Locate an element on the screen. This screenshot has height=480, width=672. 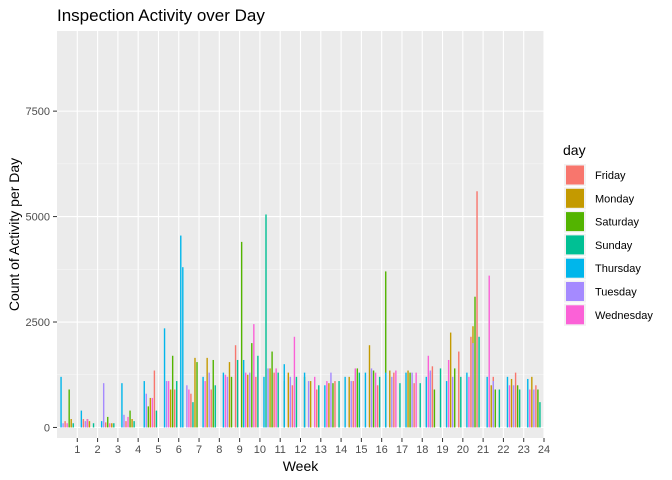
x-tick-label: 22 is located at coordinates (503, 450).